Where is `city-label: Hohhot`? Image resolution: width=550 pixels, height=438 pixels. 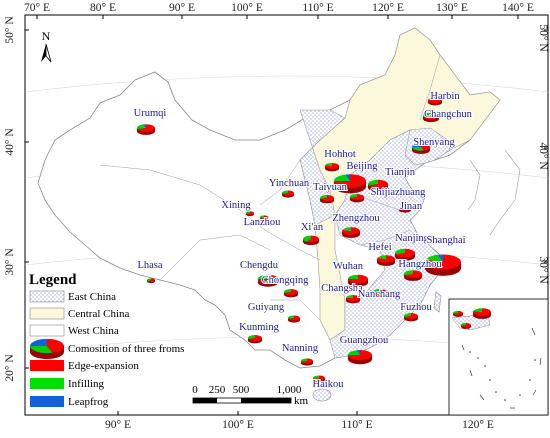
city-label: Hohhot is located at coordinates (340, 154).